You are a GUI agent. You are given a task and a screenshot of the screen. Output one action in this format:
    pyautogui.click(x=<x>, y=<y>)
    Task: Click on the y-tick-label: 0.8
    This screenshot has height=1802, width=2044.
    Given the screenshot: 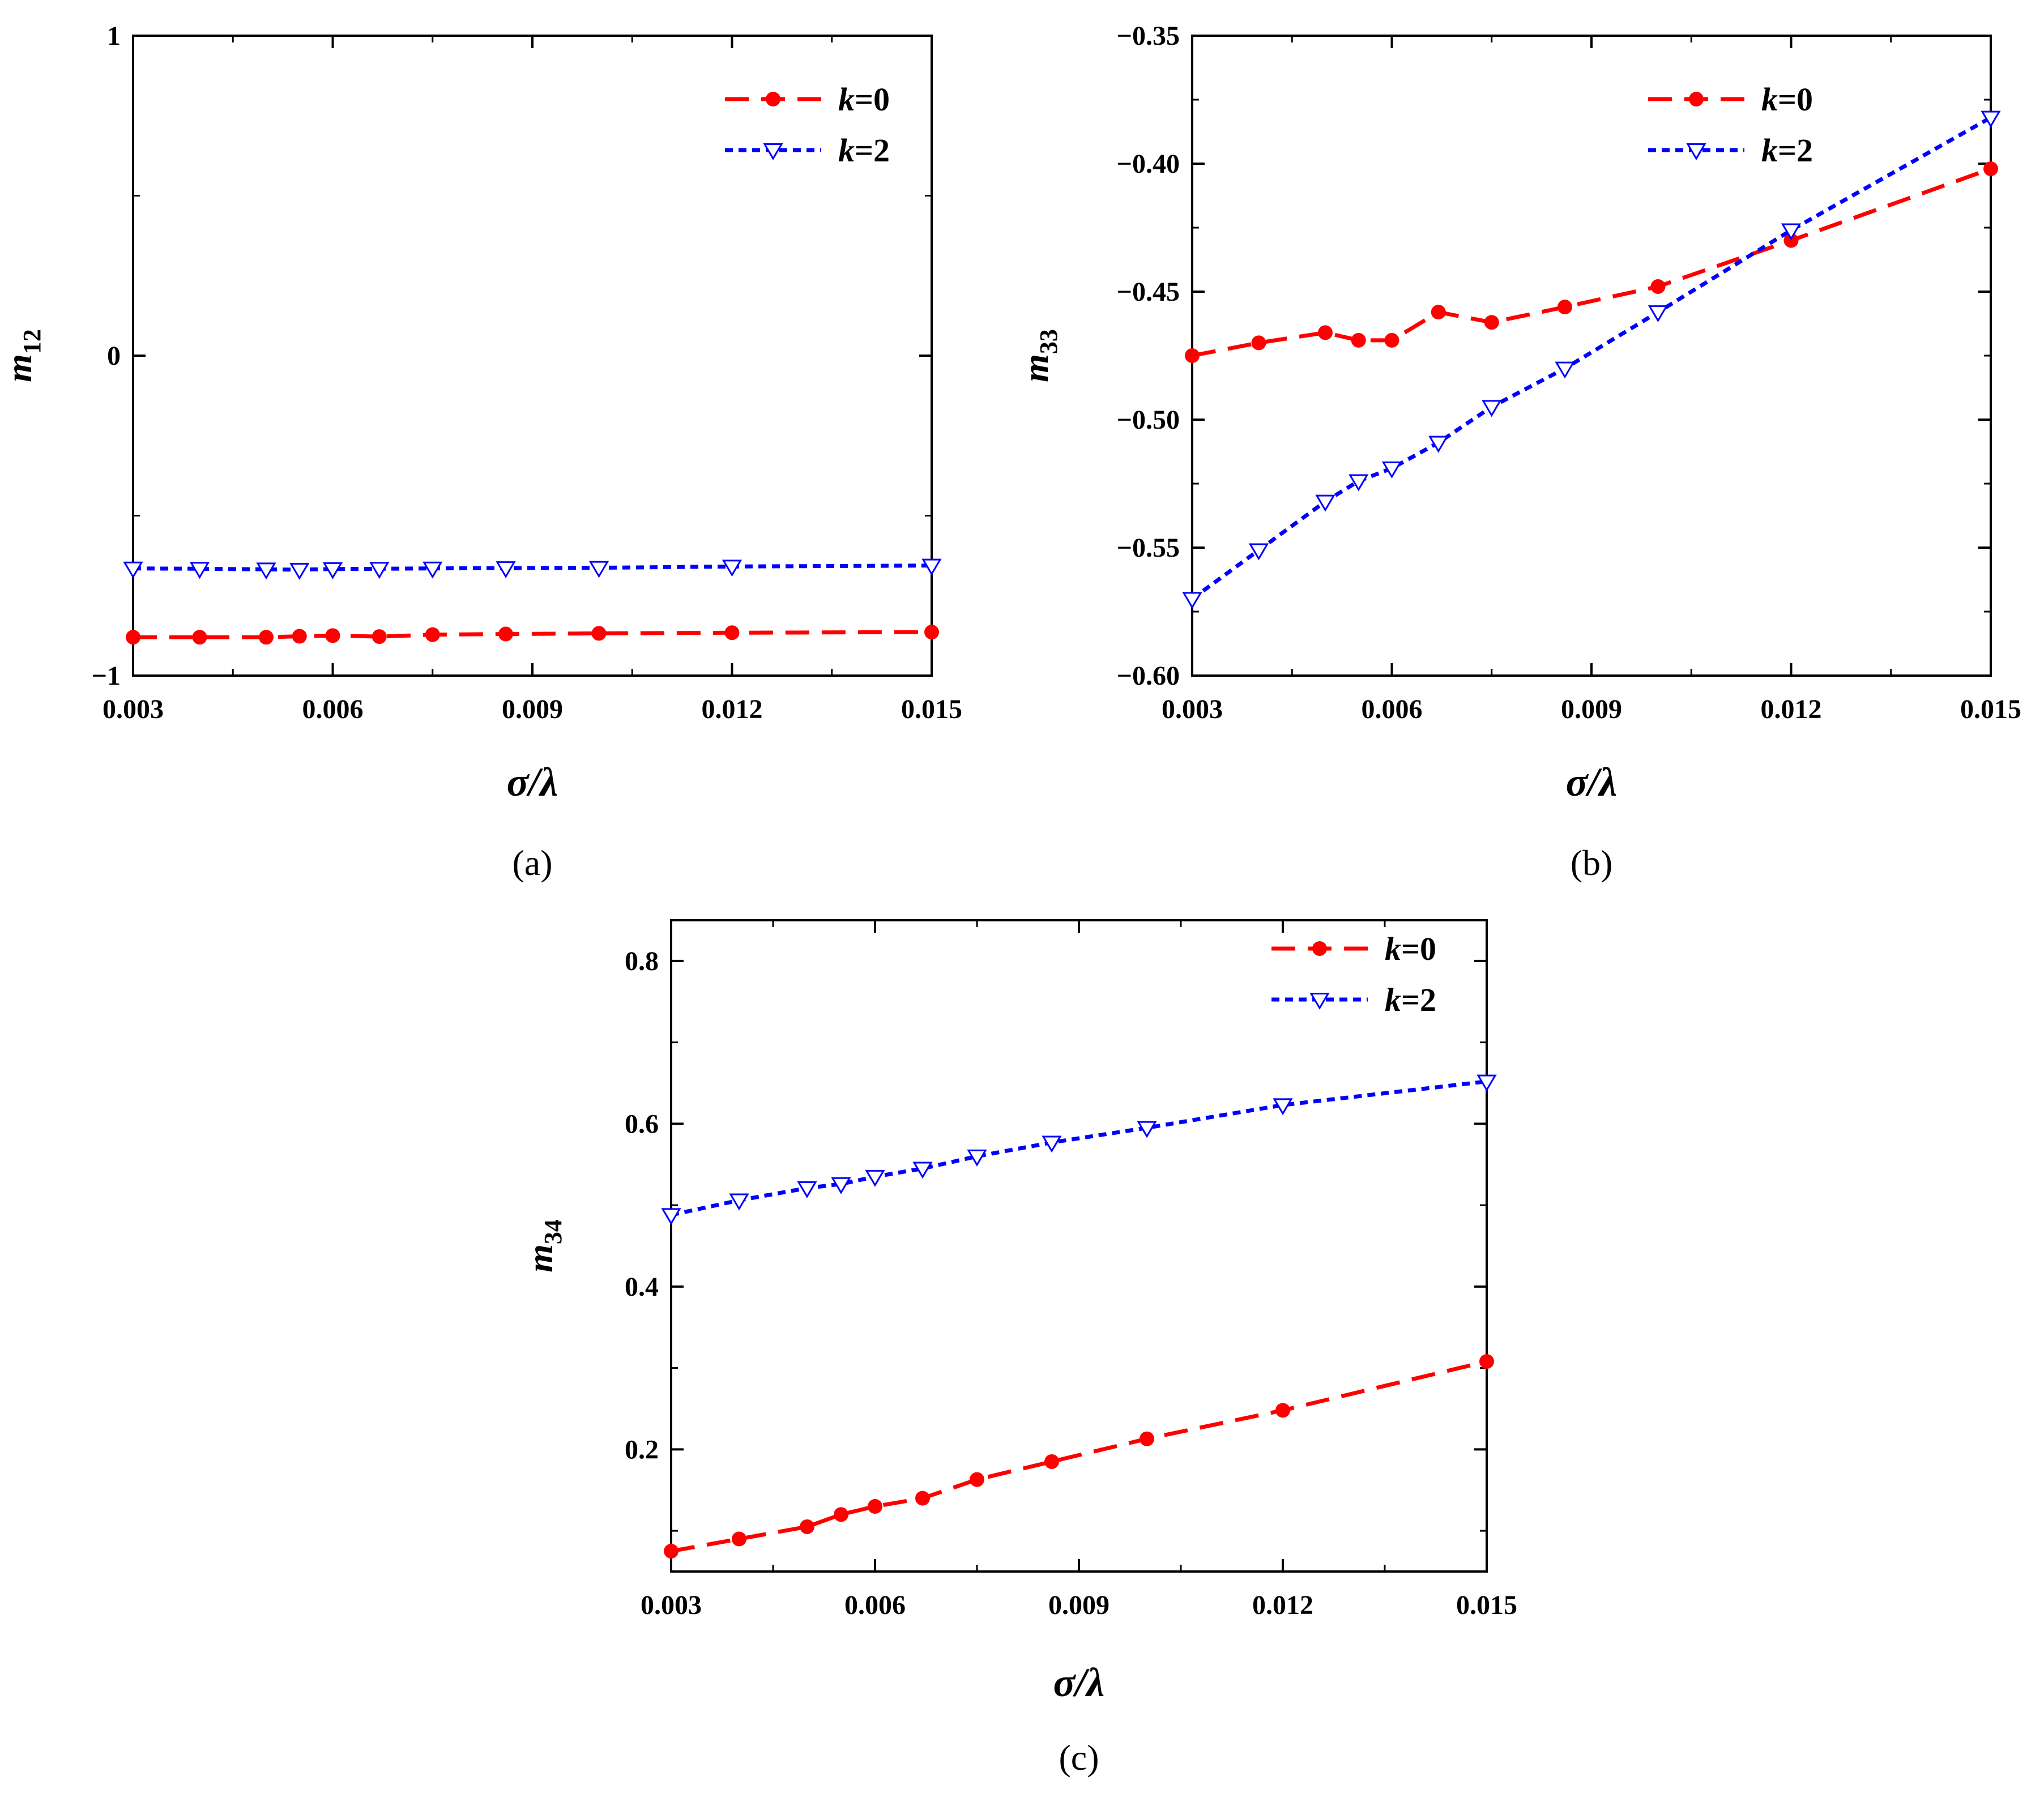 What is the action you would take?
    pyautogui.click(x=642, y=961)
    